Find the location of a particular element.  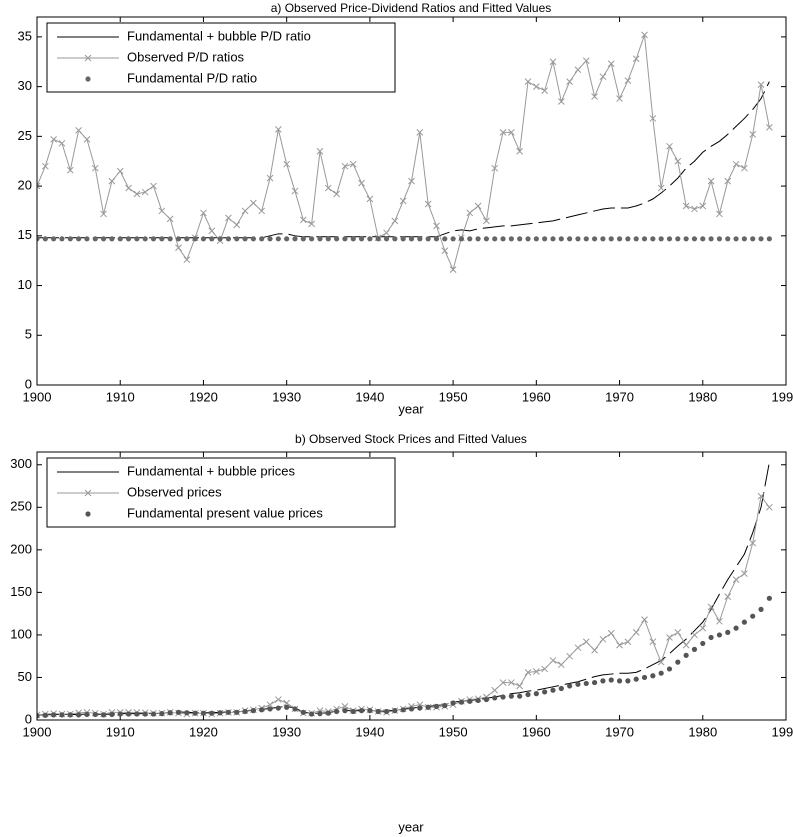

x-tick-label: 1910 is located at coordinates (120, 731).